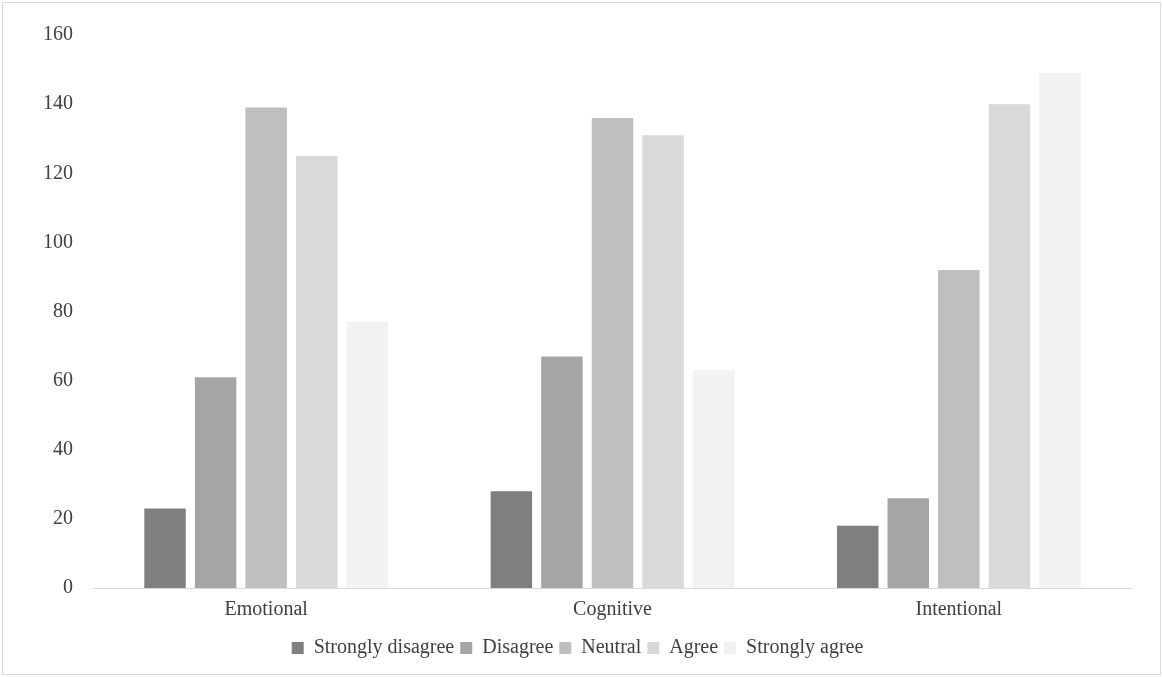 This screenshot has height=677, width=1163. What do you see at coordinates (63, 309) in the screenshot?
I see `y-tick-label: 80` at bounding box center [63, 309].